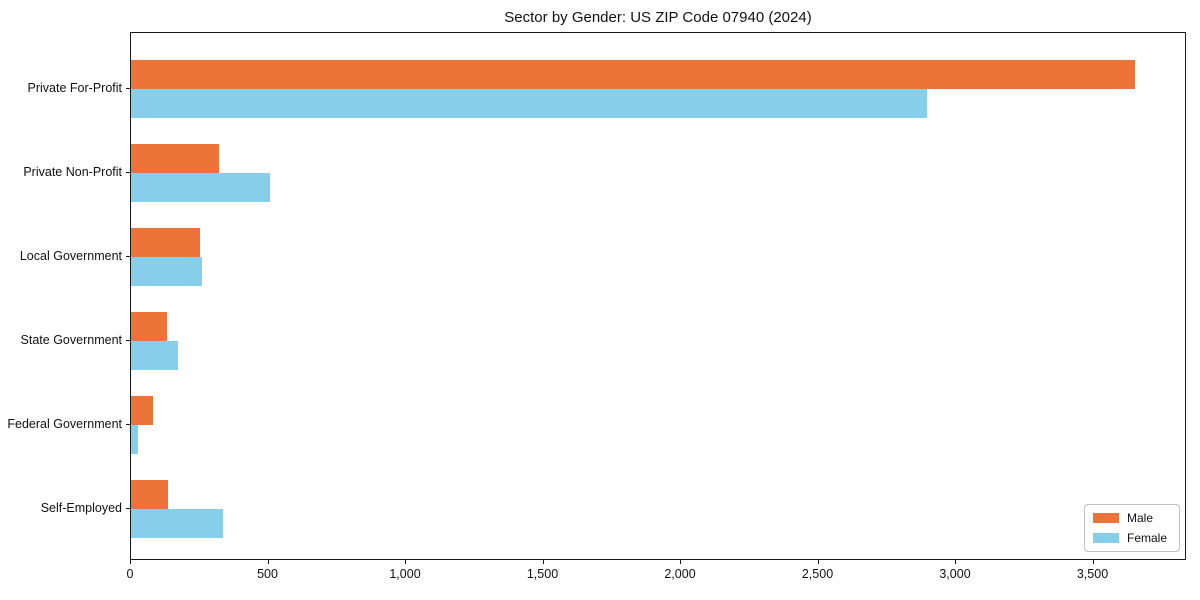 This screenshot has width=1200, height=600. What do you see at coordinates (267, 574) in the screenshot?
I see `x-tick-label: 500` at bounding box center [267, 574].